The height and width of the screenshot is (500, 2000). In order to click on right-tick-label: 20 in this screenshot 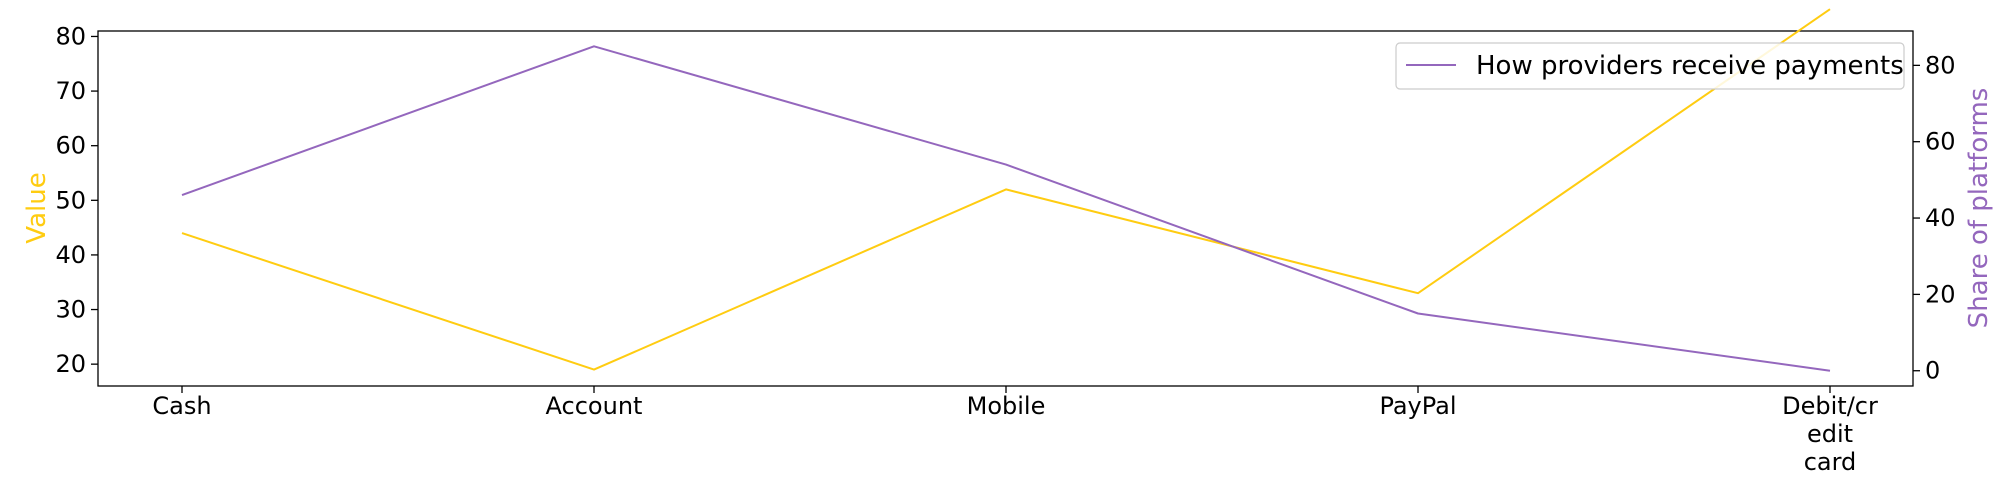, I will do `click(1940, 294)`.